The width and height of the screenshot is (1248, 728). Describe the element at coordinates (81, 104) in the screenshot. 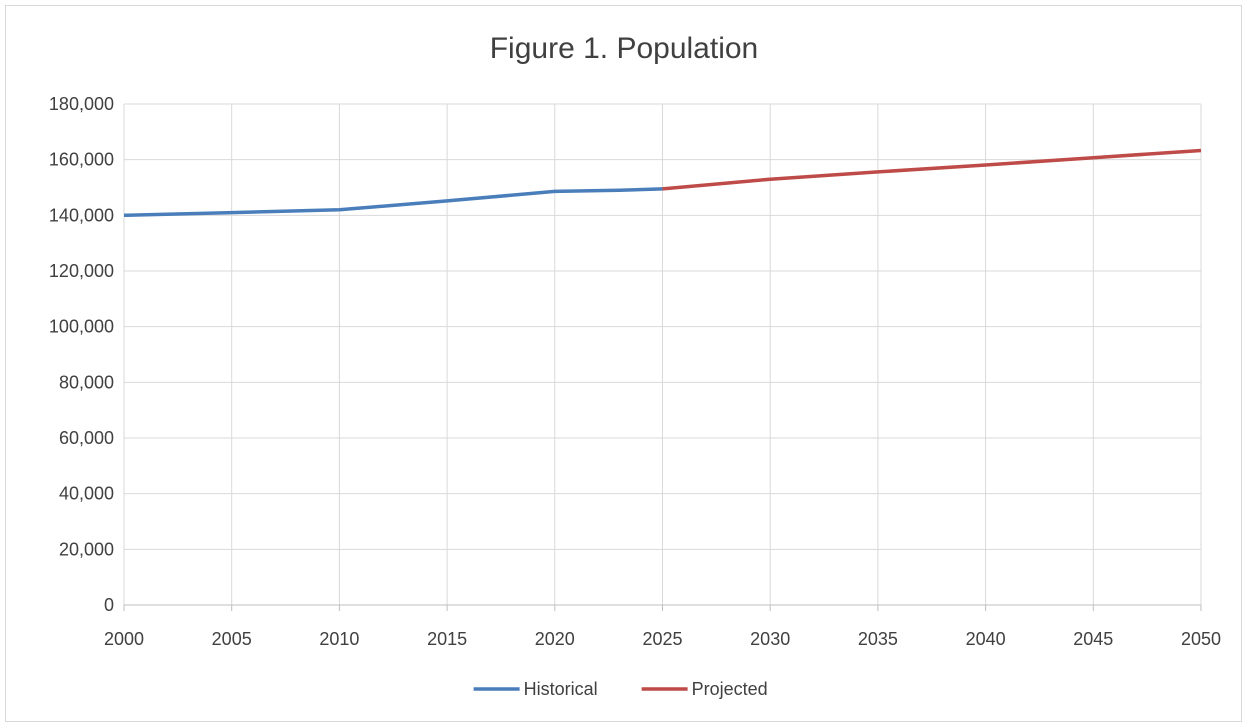

I see `y-tick-label: 180,000` at that location.